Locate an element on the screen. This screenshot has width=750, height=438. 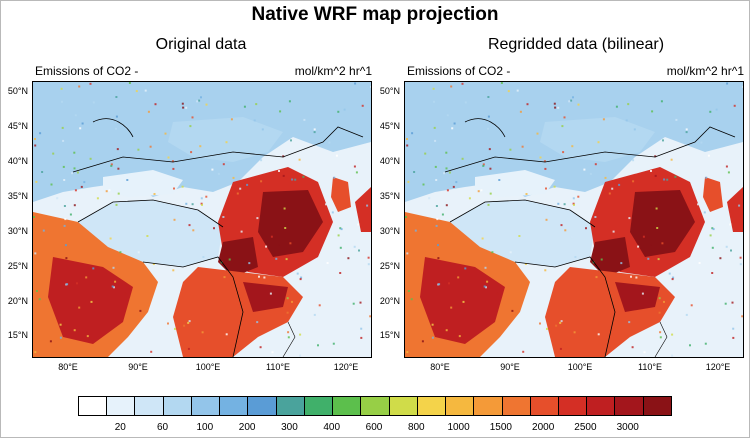
colorbar-tick-label: 3000 is located at coordinates (627, 427).